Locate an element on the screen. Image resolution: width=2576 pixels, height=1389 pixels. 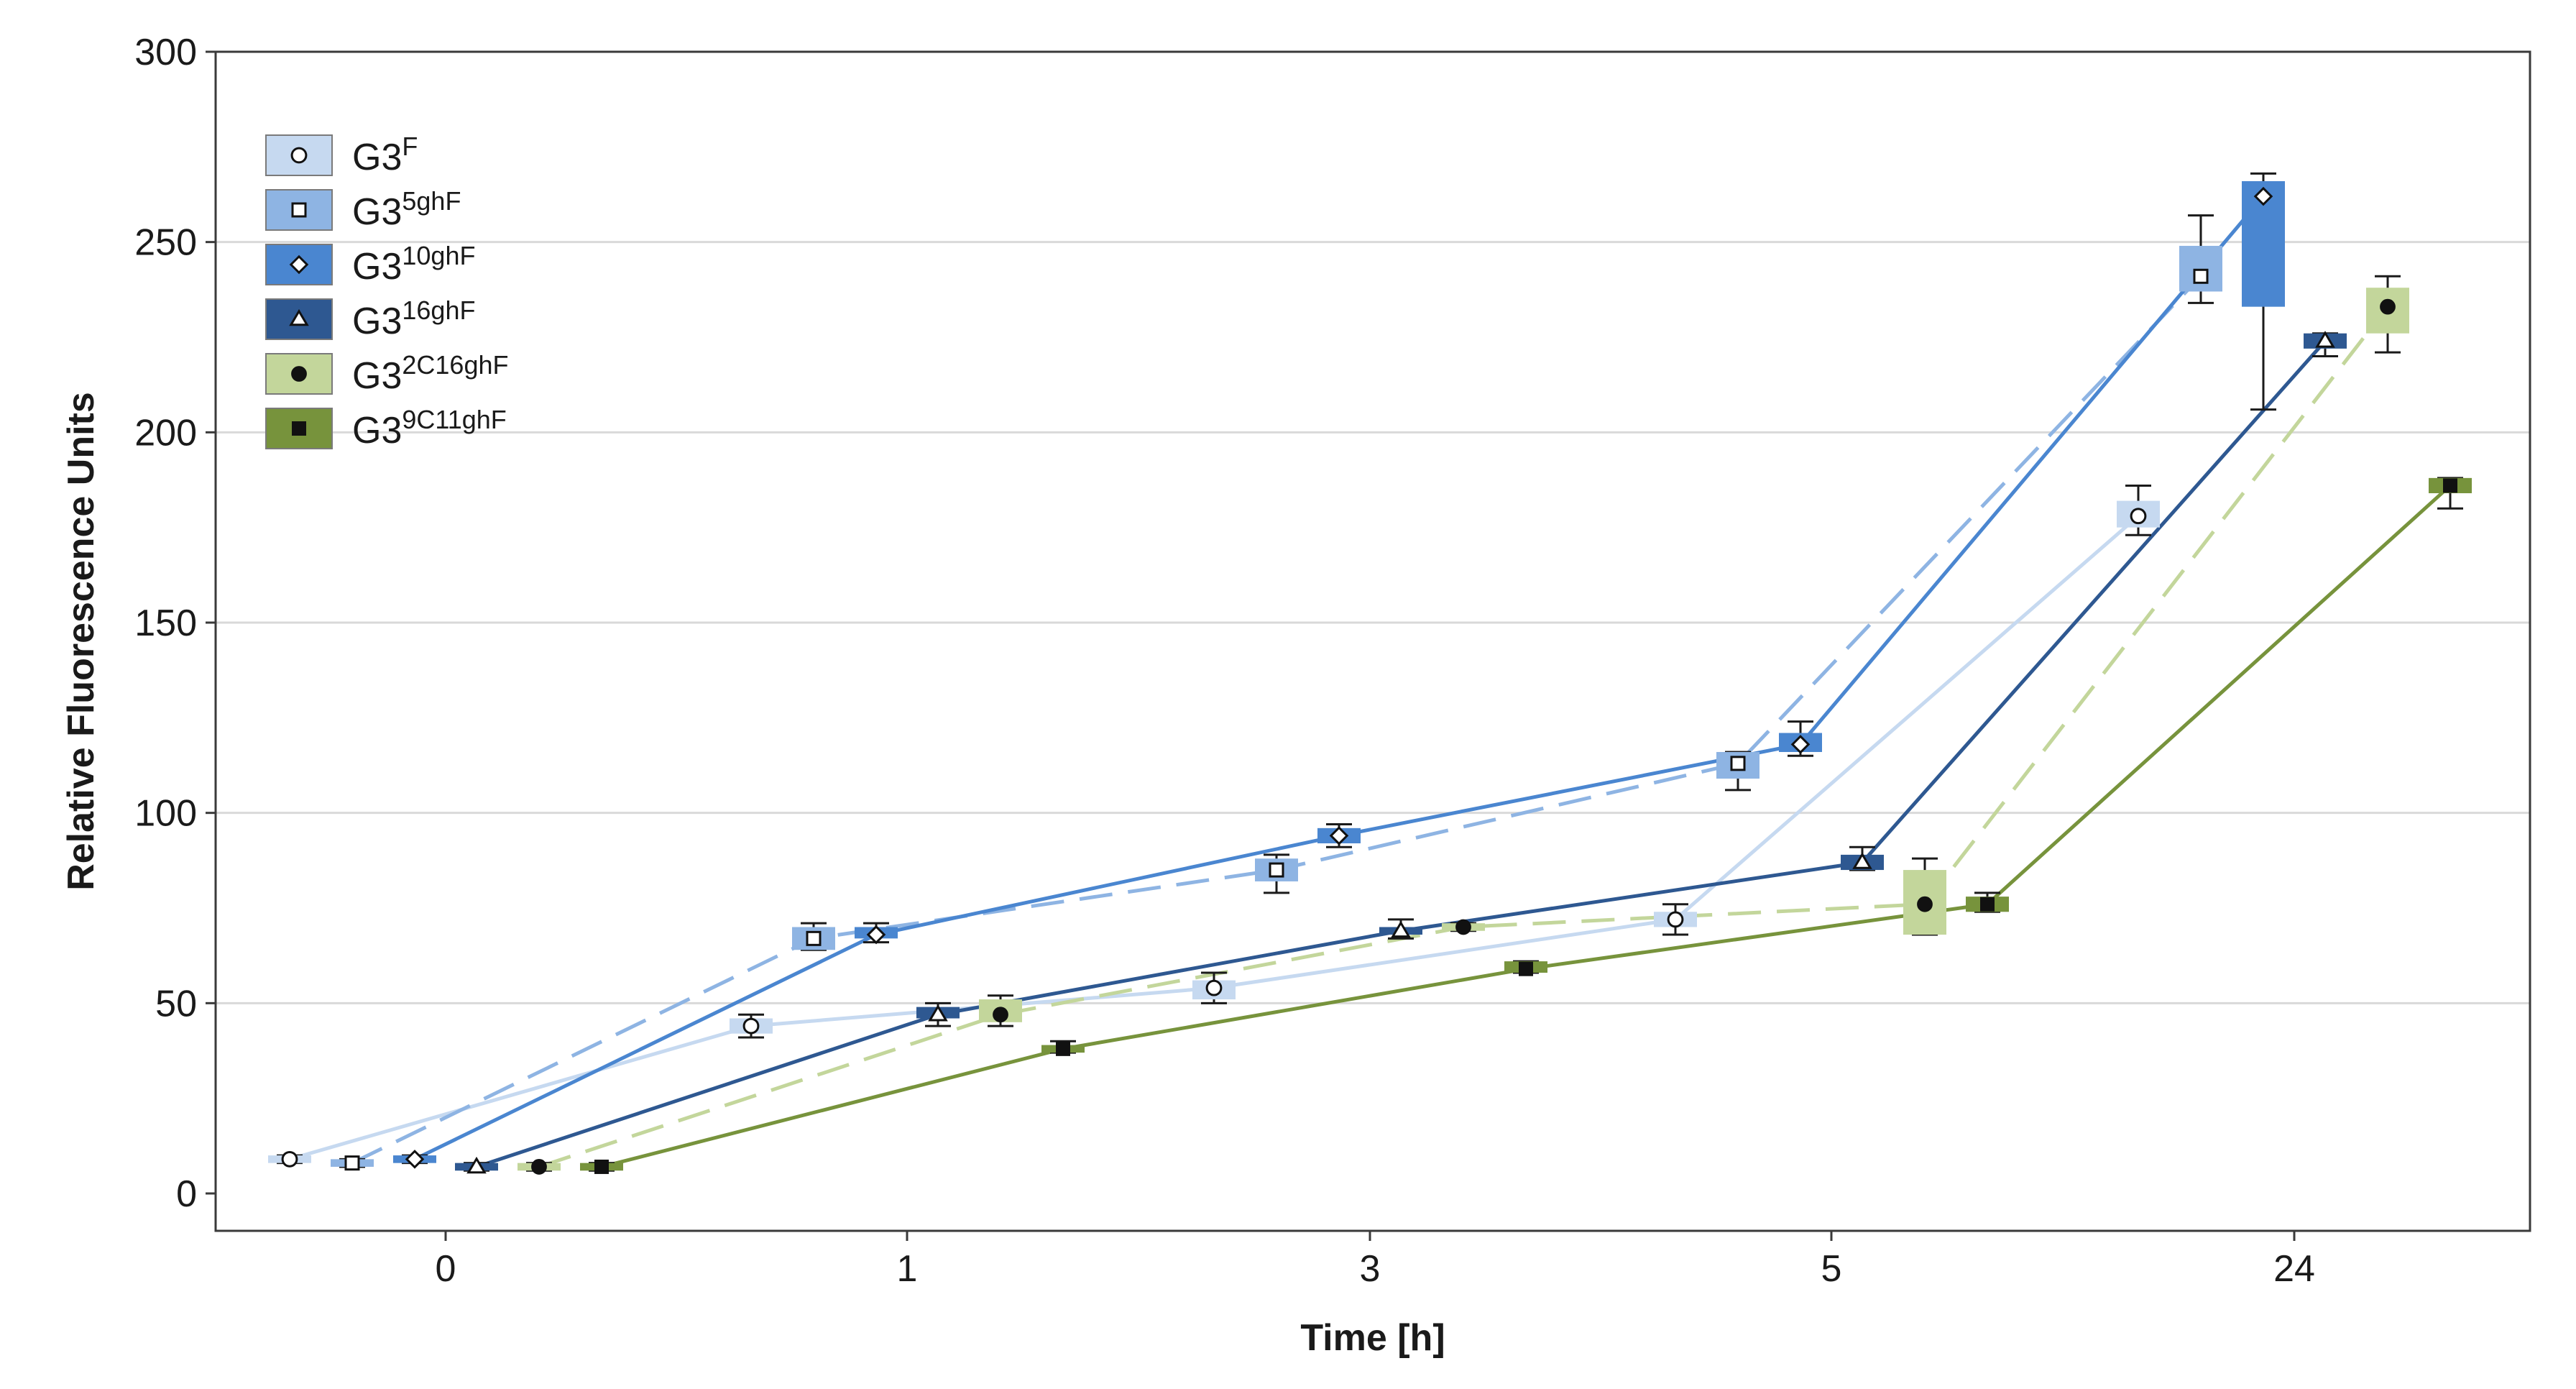
y-tick-label-0: 0 is located at coordinates (186, 1194).